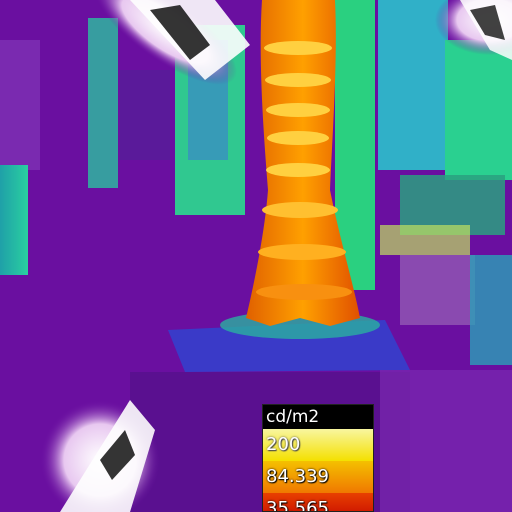 The image size is (512, 512). What do you see at coordinates (437, 290) in the screenshot?
I see `right-lower-panel` at bounding box center [437, 290].